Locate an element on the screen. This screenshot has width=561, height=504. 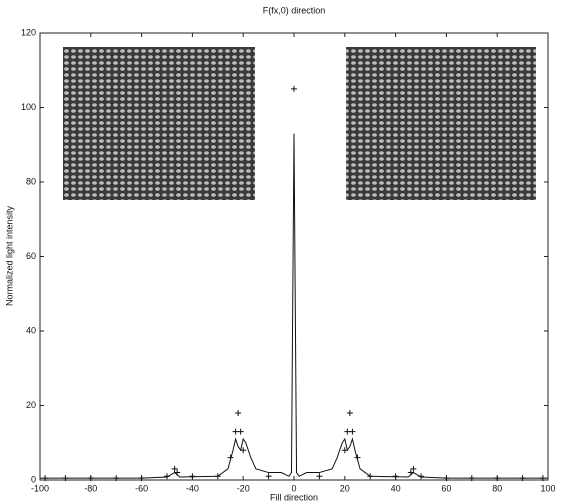
x-tick-label: -20 is located at coordinates (243, 488).